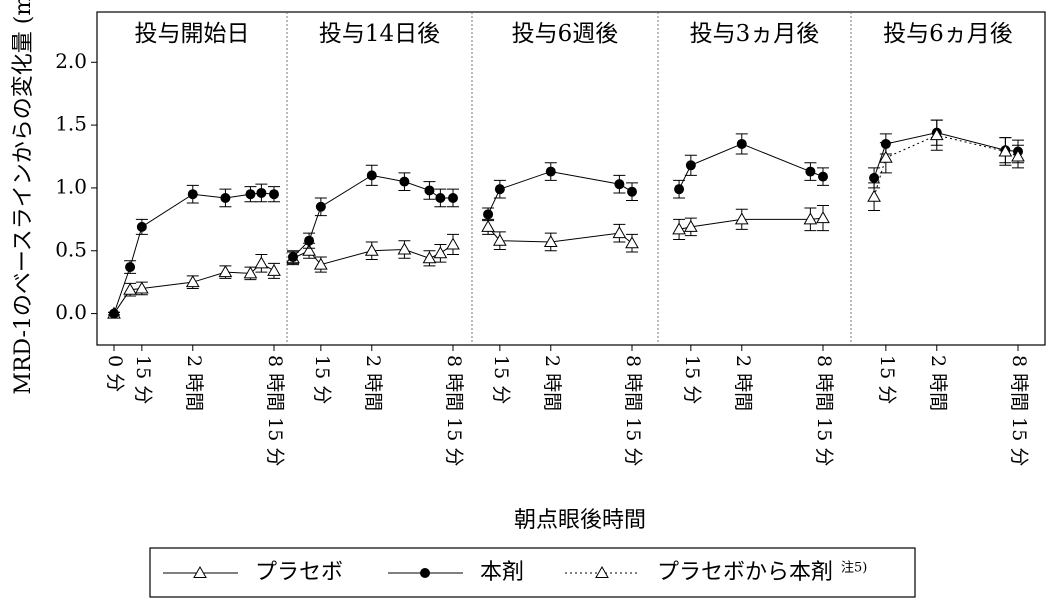 The image size is (1053, 607). Describe the element at coordinates (71, 124) in the screenshot. I see `y-tick-label: 1.5` at that location.